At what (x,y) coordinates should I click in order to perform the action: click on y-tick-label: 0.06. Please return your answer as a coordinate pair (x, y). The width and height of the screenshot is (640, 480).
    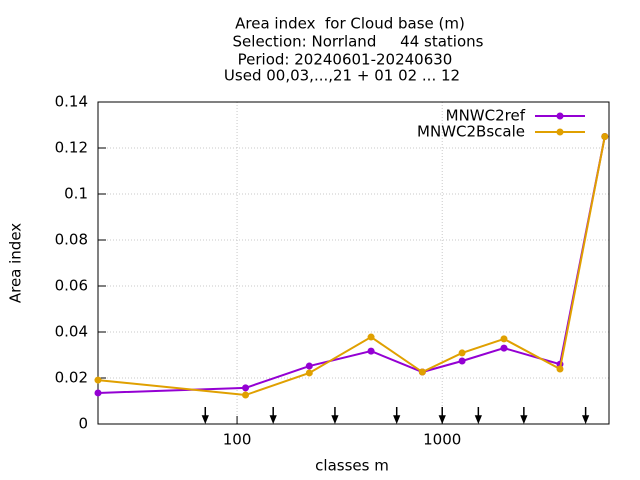
    Looking at the image, I should click on (71, 286).